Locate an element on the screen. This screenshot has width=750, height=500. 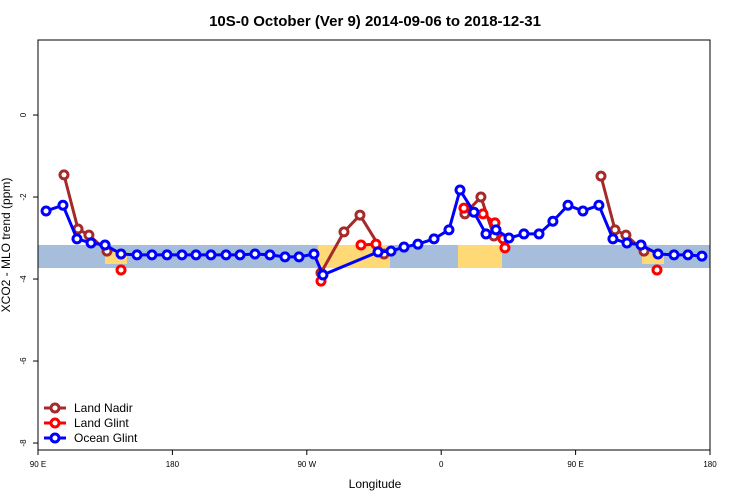
y-tick-label: -2 is located at coordinates (23, 197).